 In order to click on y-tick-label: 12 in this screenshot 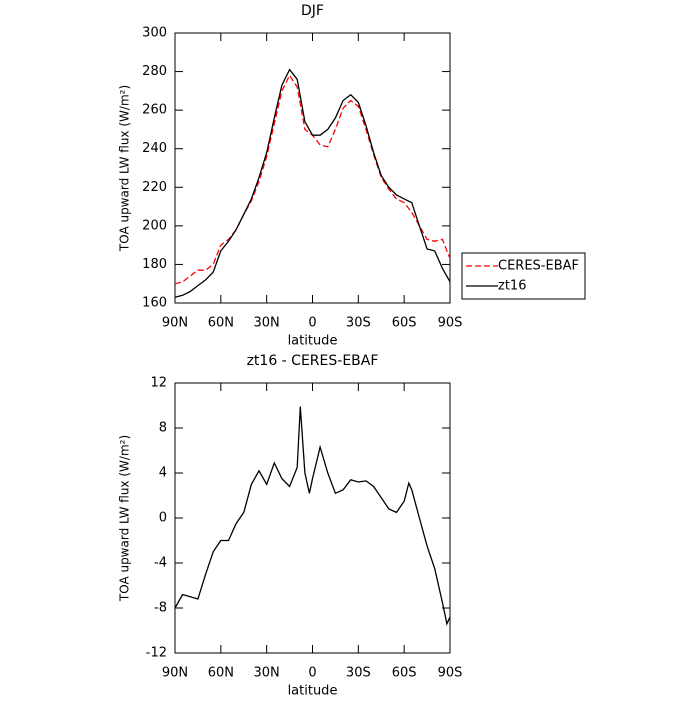, I will do `click(158, 383)`.